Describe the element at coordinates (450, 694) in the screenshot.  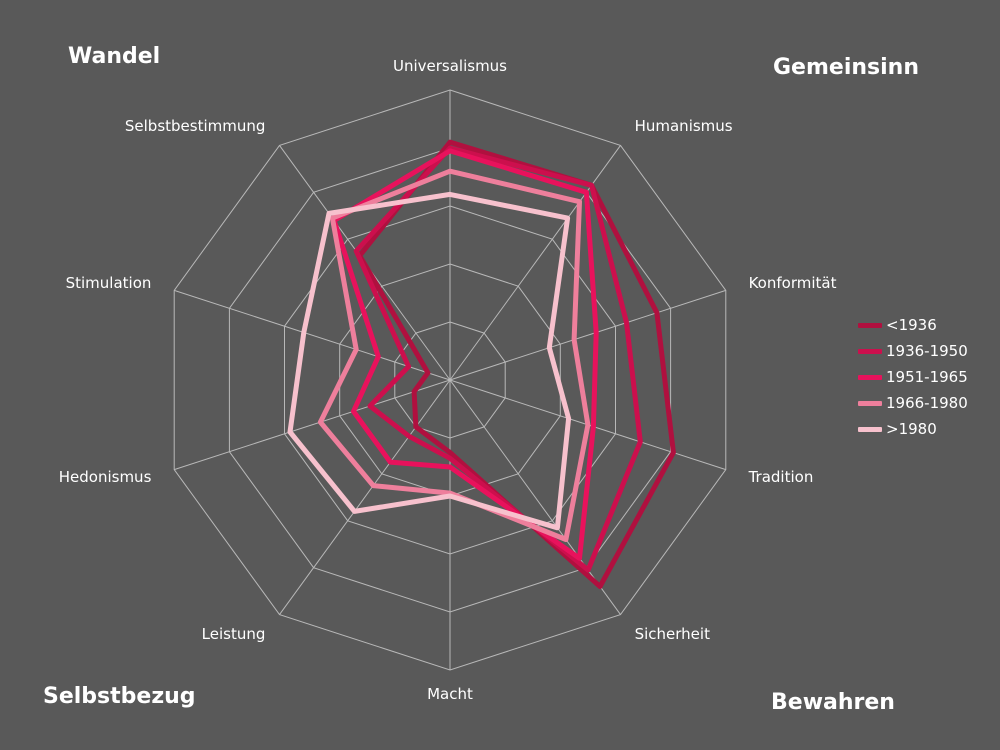
I see `axis-label: Macht` at that location.